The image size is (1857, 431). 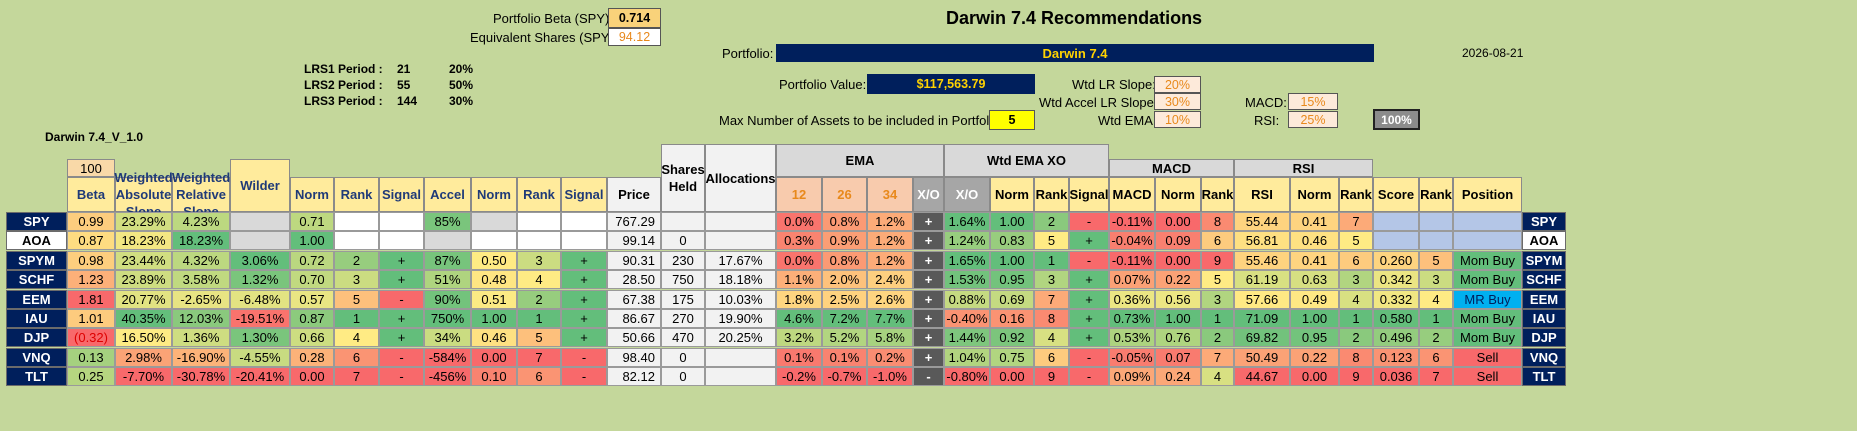 What do you see at coordinates (1132, 376) in the screenshot?
I see `table-cell: 0.09%` at bounding box center [1132, 376].